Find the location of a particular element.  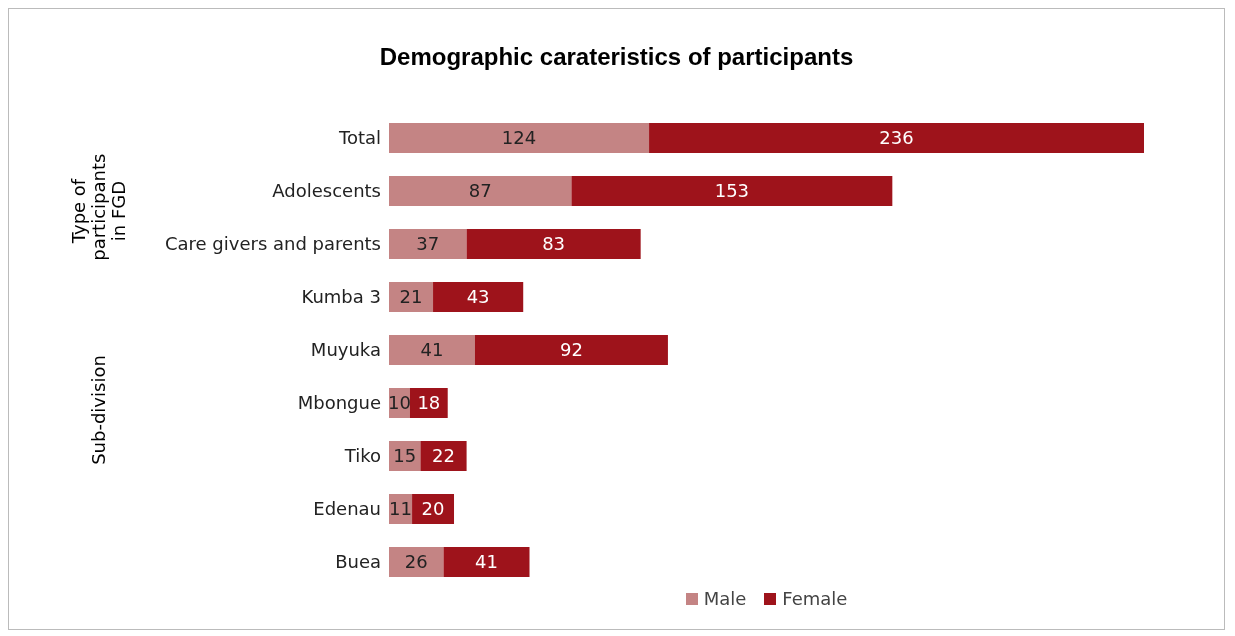

data-label: 15 is located at coordinates (405, 456).